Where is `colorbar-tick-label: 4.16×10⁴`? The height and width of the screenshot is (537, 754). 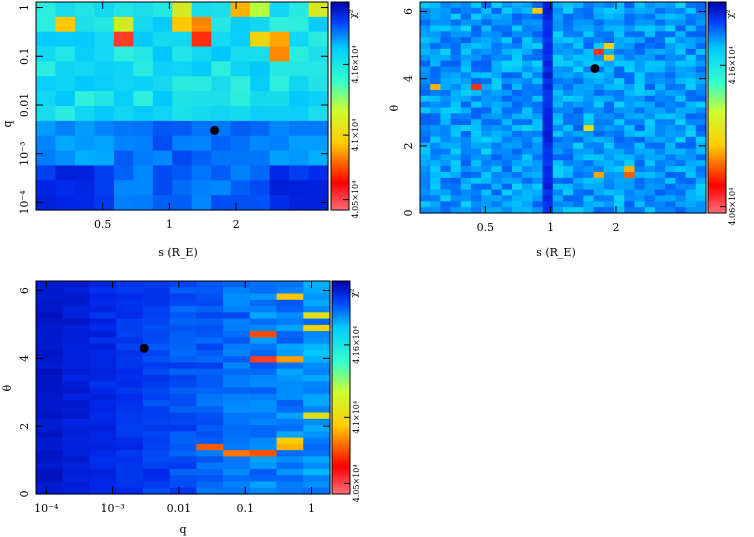
colorbar-tick-label: 4.16×10⁴ is located at coordinates (356, 345).